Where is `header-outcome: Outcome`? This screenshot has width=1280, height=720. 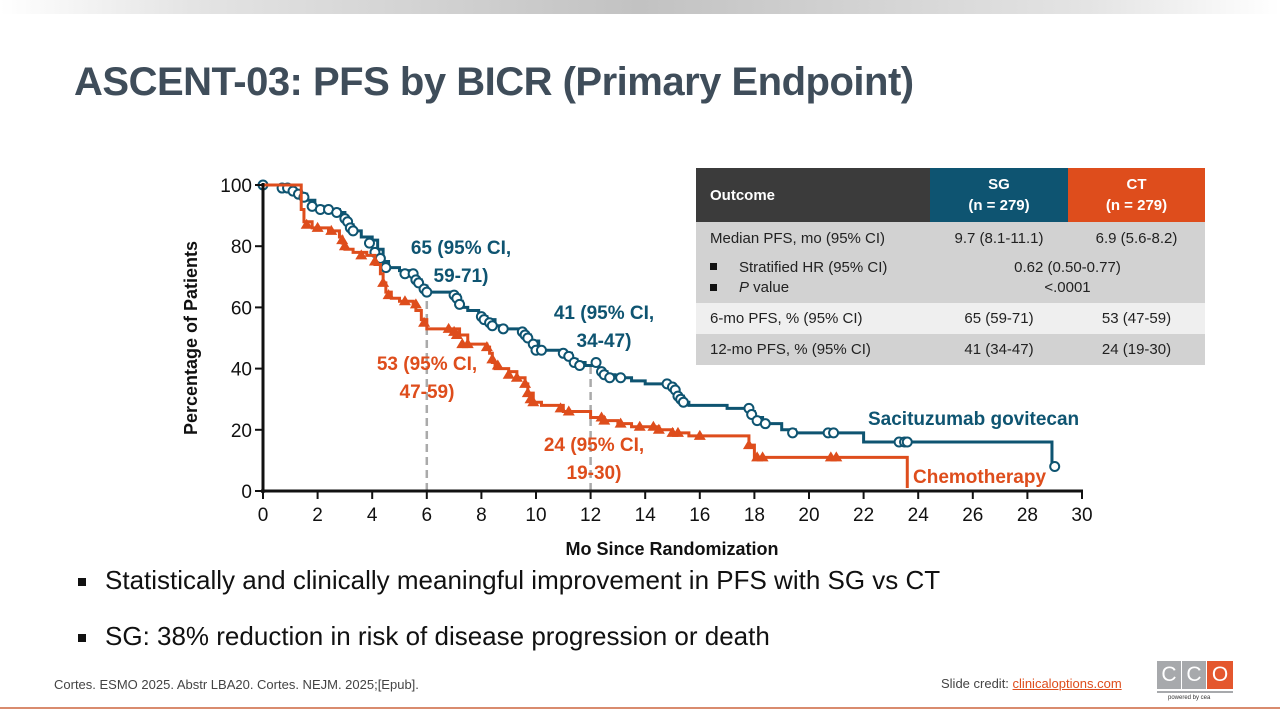
header-outcome: Outcome is located at coordinates (813, 195).